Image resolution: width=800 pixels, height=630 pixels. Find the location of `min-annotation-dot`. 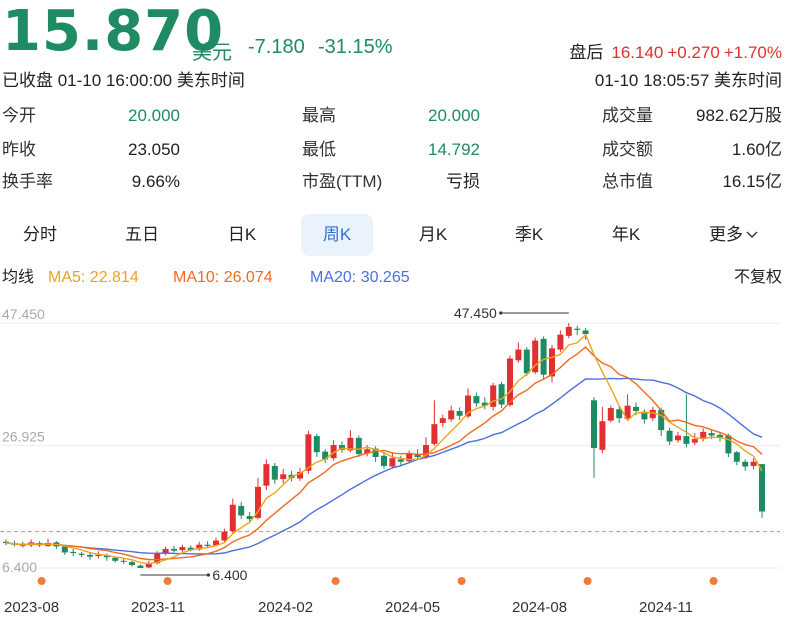

min-annotation-dot is located at coordinates (208, 575).